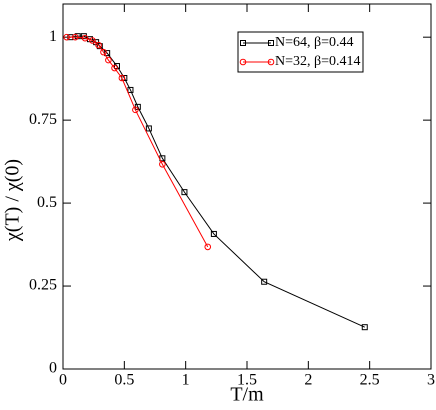 Image resolution: width=436 pixels, height=410 pixels. What do you see at coordinates (43, 285) in the screenshot?
I see `y-tick-label: 0.25` at bounding box center [43, 285].